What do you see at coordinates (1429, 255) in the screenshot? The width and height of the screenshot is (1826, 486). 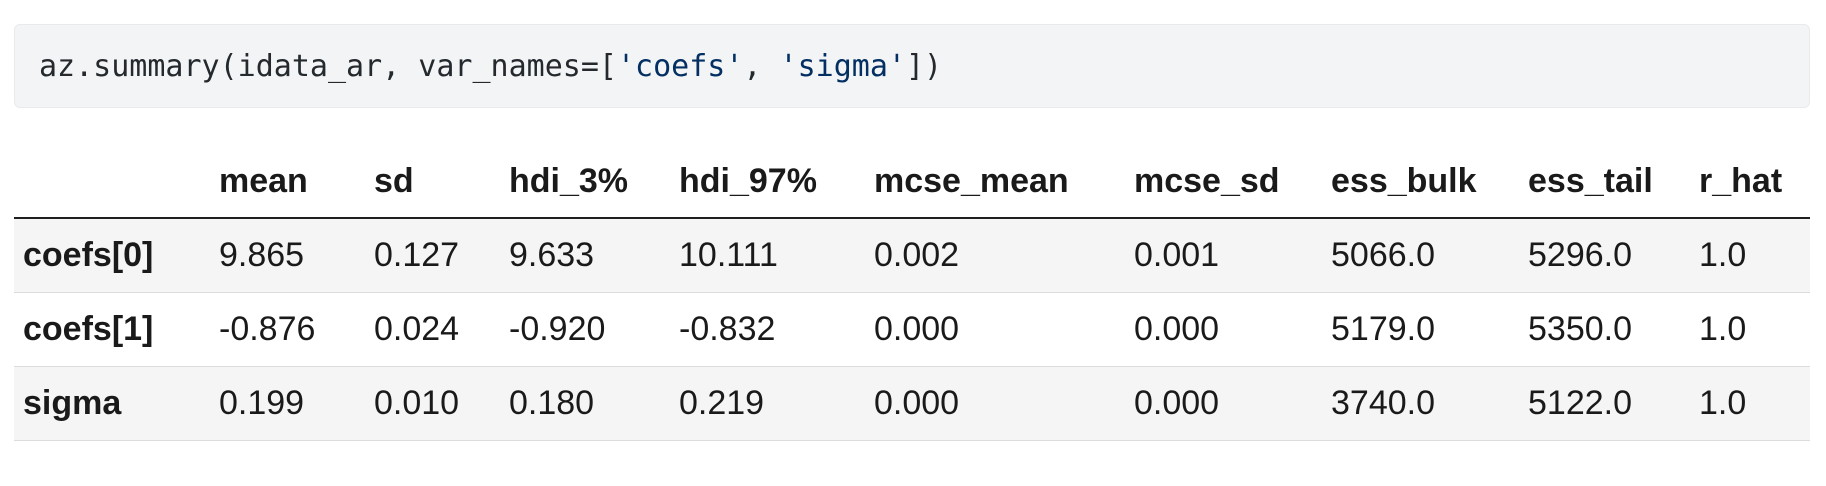 I see `table-cell: 5066.0` at bounding box center [1429, 255].